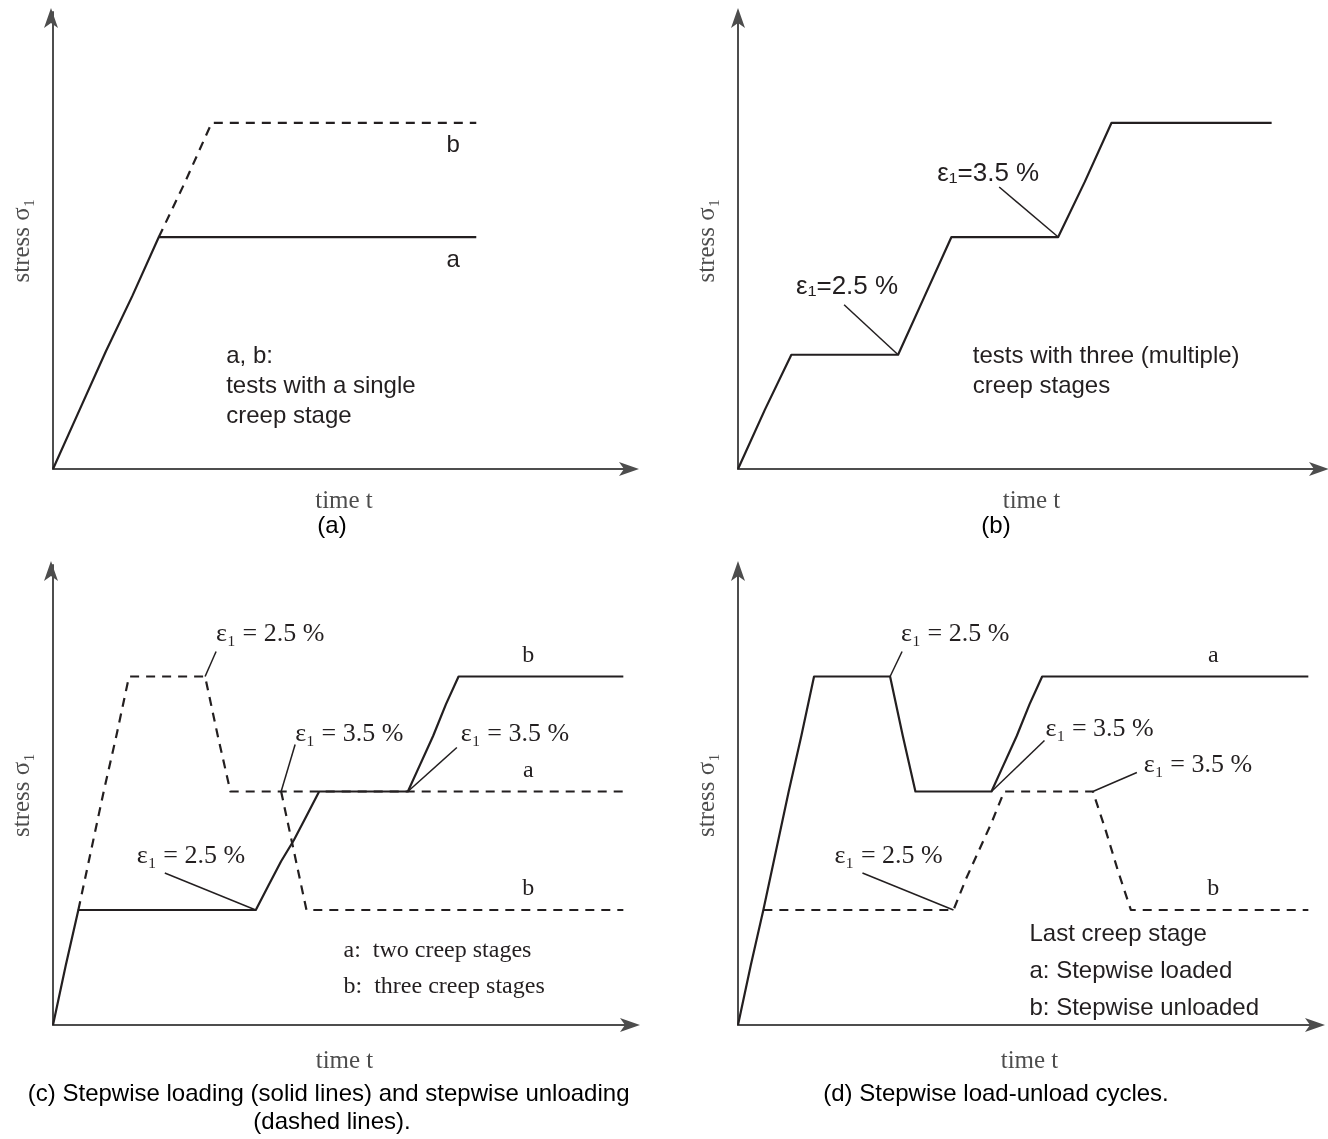 Image resolution: width=1328 pixels, height=1139 pixels. Describe the element at coordinates (332, 1106) in the screenshot. I see `text: (c) Stepwise loading (solid lines) and stepwise unloading (dashed lines).` at that location.